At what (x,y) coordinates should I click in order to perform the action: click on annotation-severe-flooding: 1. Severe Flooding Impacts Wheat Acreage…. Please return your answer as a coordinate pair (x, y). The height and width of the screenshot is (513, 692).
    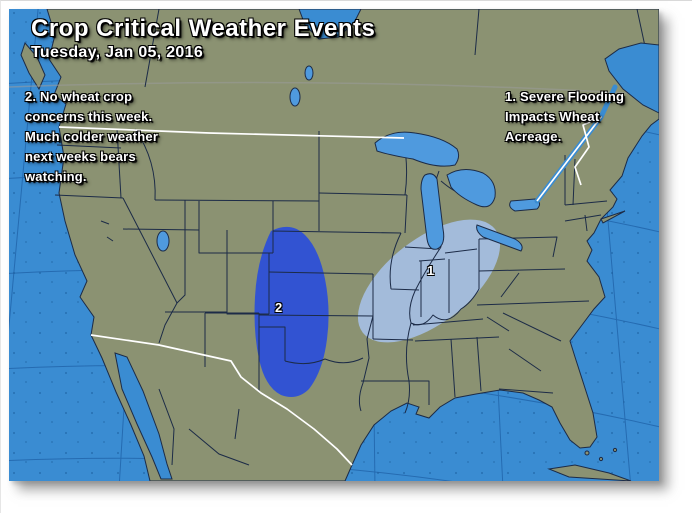
    Looking at the image, I should click on (565, 116).